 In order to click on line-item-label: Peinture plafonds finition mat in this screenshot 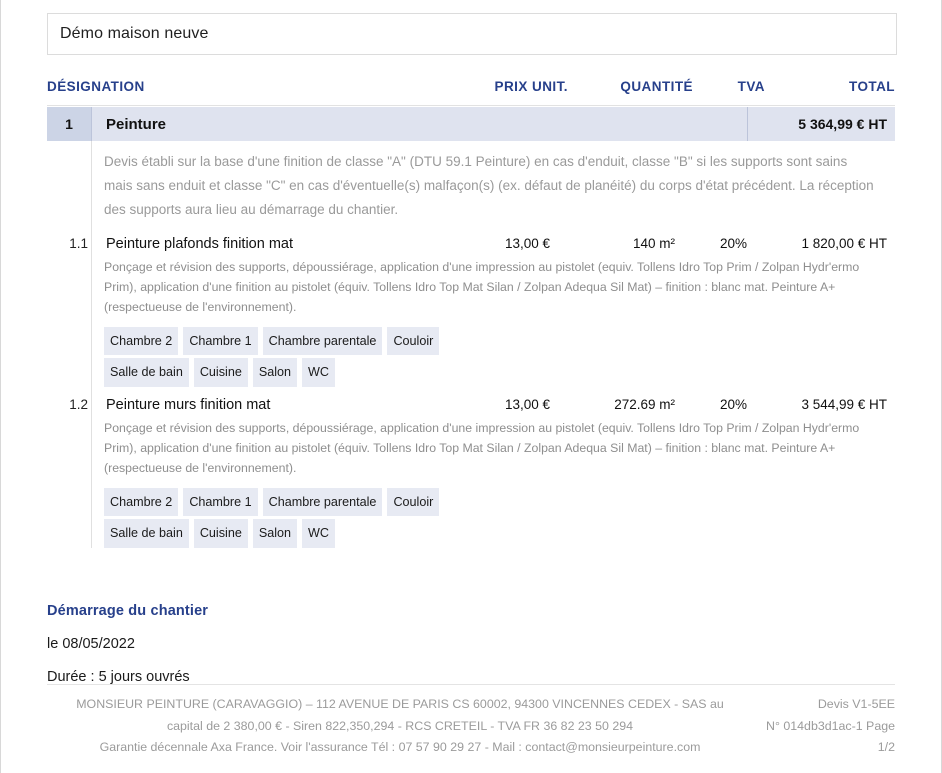, I will do `click(199, 244)`.